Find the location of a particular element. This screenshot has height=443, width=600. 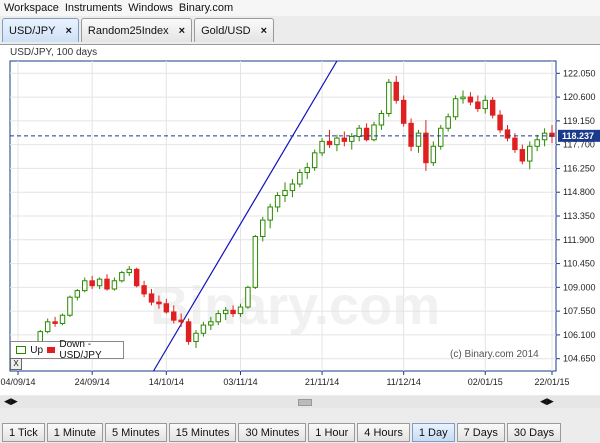

tab-goldusd: Gold/USD × is located at coordinates (234, 30).